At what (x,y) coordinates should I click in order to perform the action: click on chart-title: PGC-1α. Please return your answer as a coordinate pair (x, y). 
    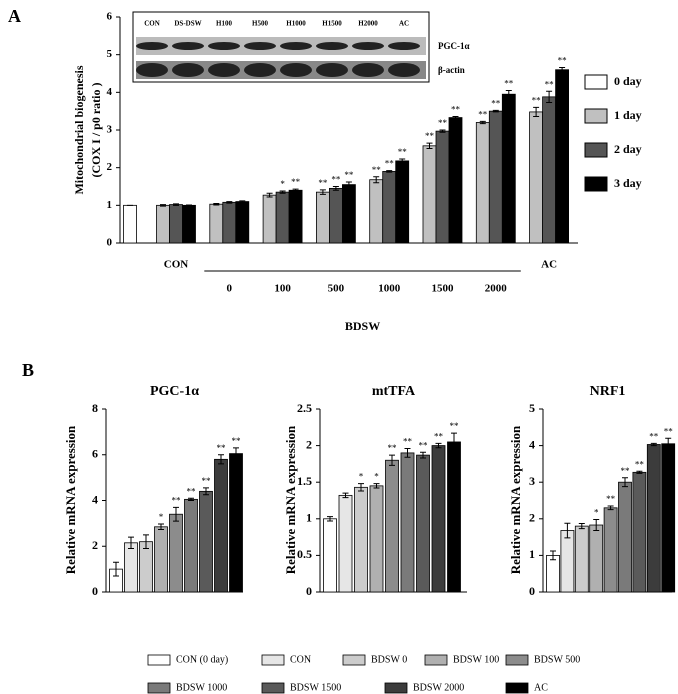
    Looking at the image, I should click on (174, 391).